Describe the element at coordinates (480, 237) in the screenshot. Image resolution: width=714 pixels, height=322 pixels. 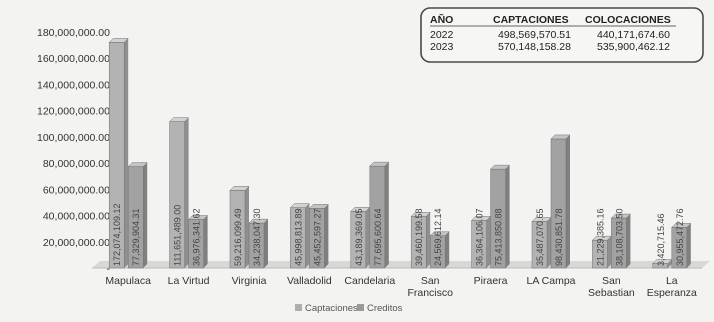
I see `data-label: 36,364,106.07` at that location.